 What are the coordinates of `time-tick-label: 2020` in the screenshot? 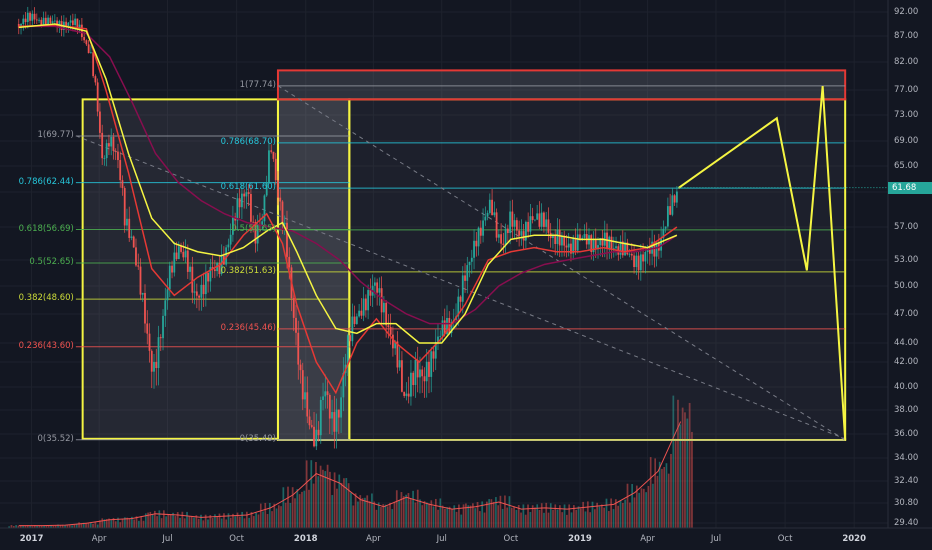 It's located at (854, 539).